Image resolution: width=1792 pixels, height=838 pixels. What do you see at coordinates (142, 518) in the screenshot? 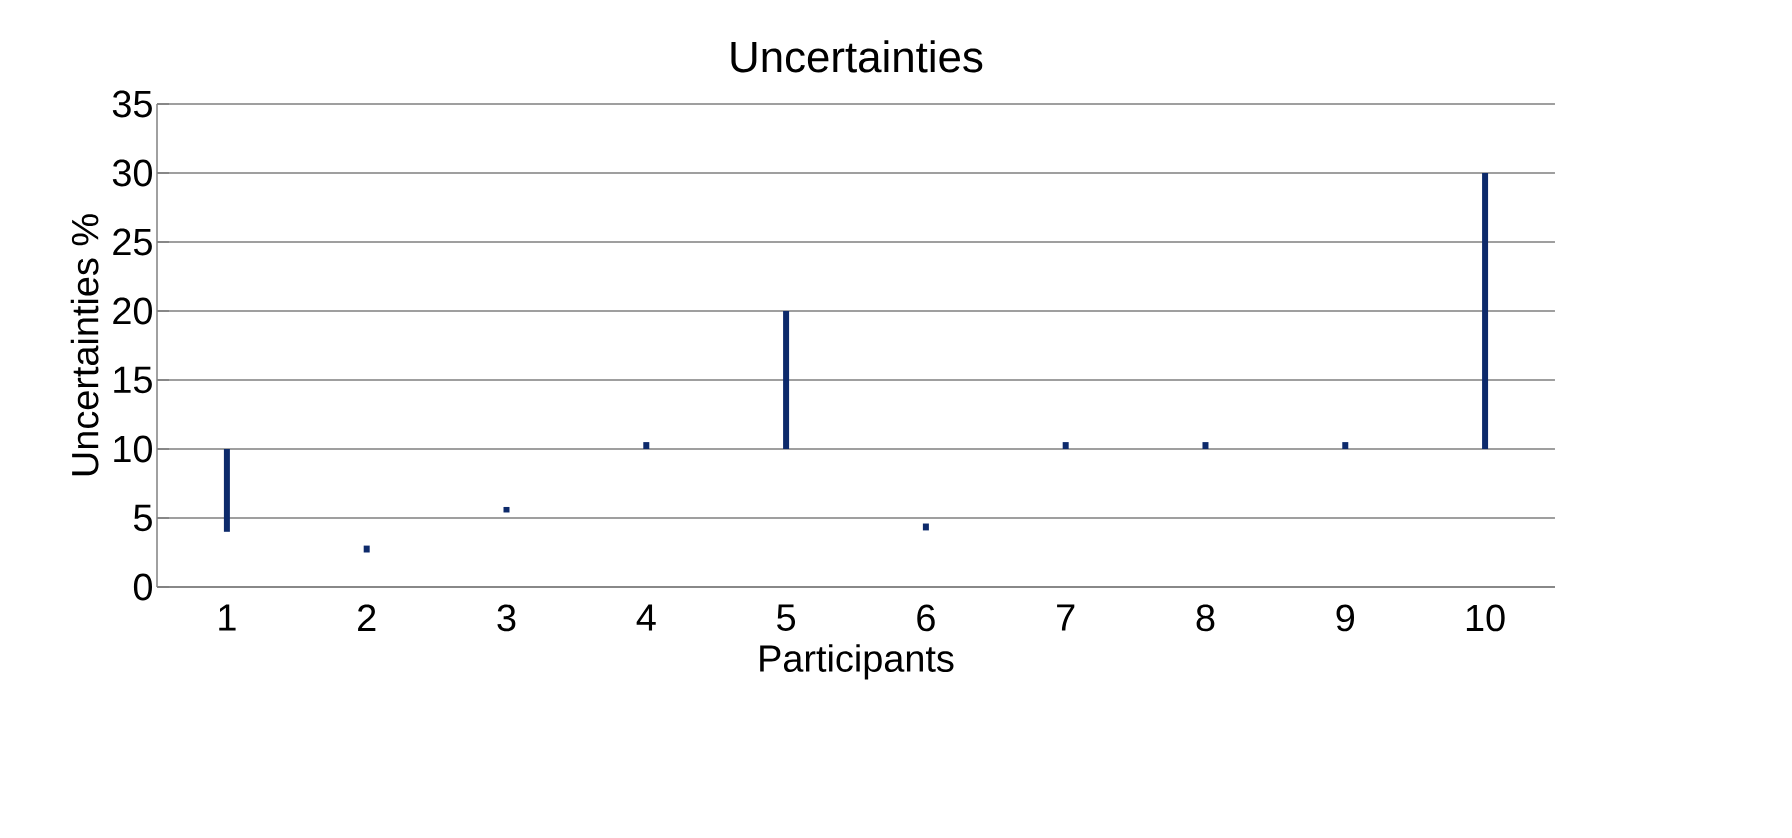
I see `y-tick-label: 5` at bounding box center [142, 518].